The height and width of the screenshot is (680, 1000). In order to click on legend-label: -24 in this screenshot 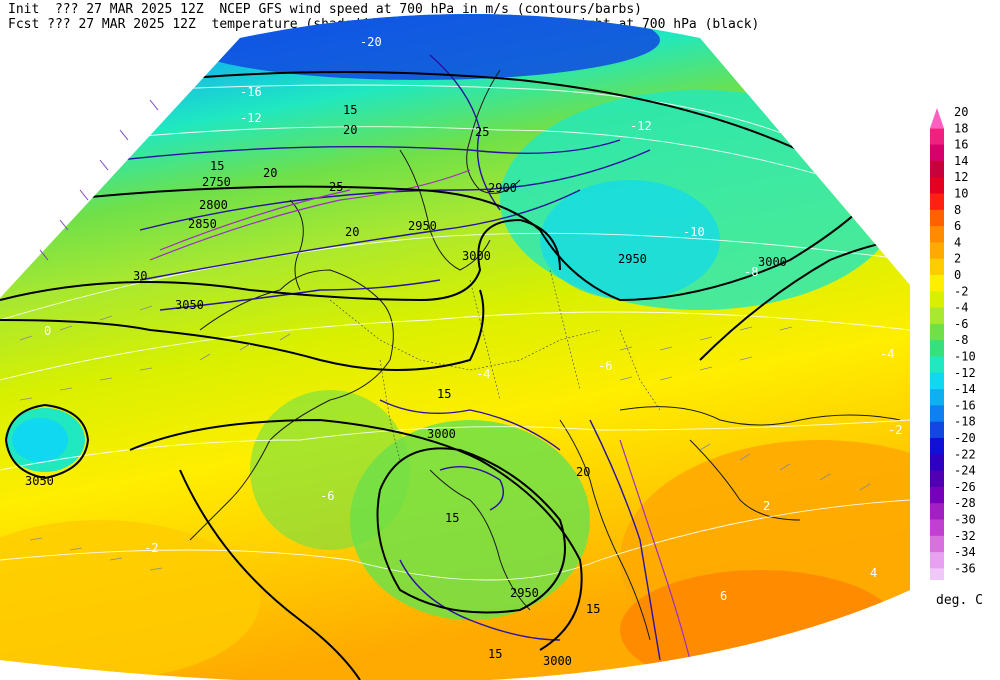, I will do `click(965, 471)`.